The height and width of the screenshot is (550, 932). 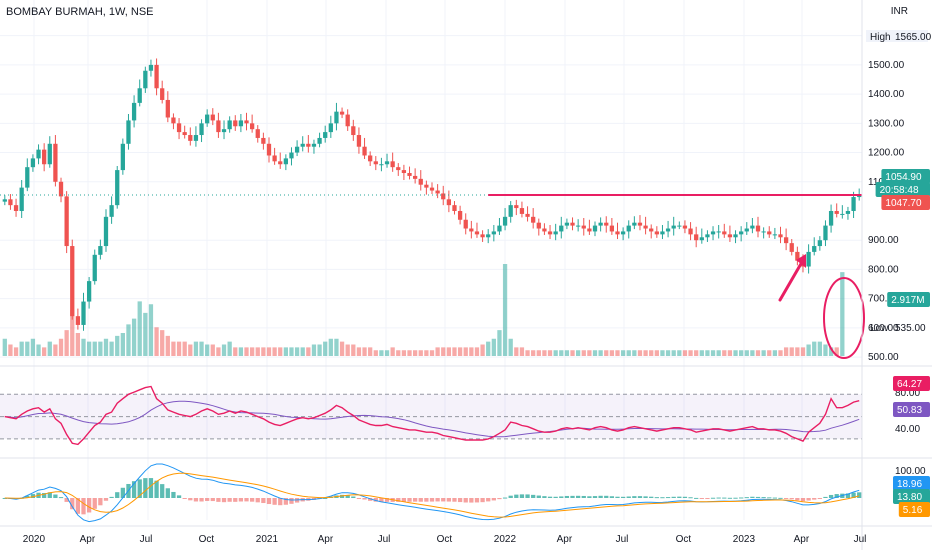 What do you see at coordinates (883, 269) in the screenshot?
I see `price-tick-label: 800.00` at bounding box center [883, 269].